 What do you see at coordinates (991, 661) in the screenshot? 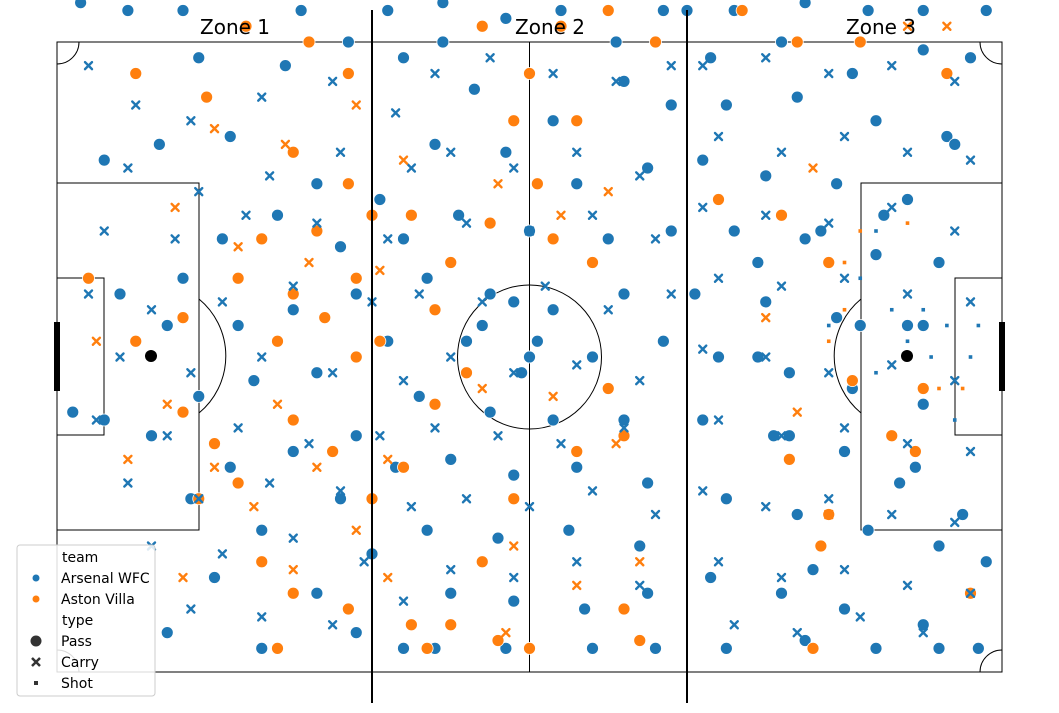
I see `corner-arc-bottom-right` at bounding box center [991, 661].